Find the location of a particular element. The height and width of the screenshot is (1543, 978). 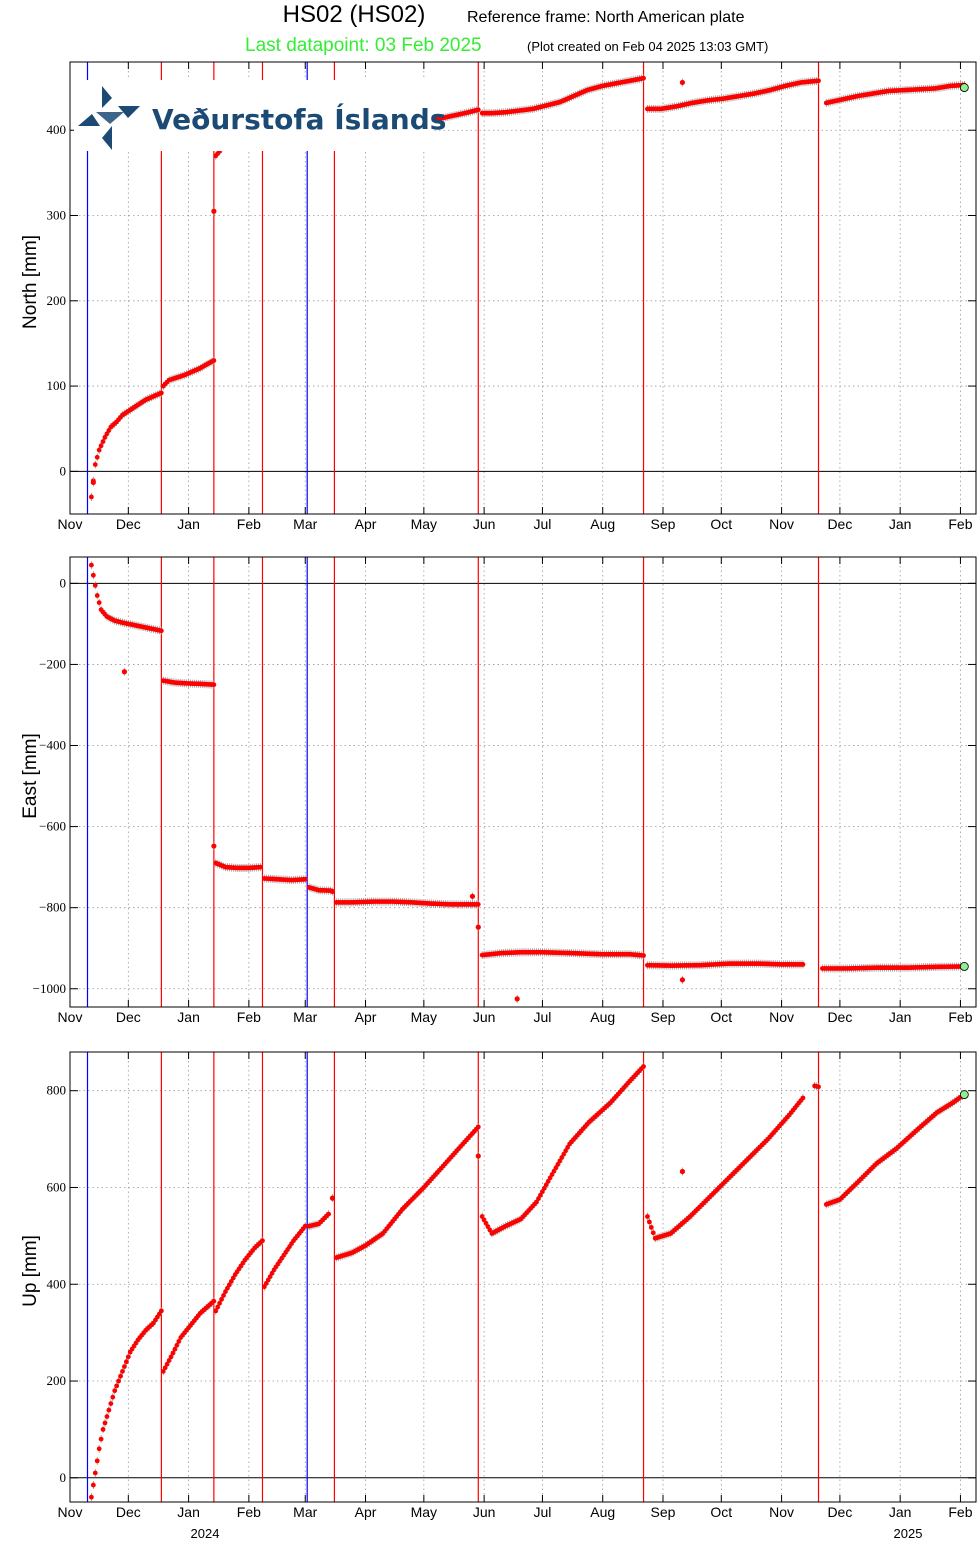

y-tick-label: 100 is located at coordinates (57, 385).